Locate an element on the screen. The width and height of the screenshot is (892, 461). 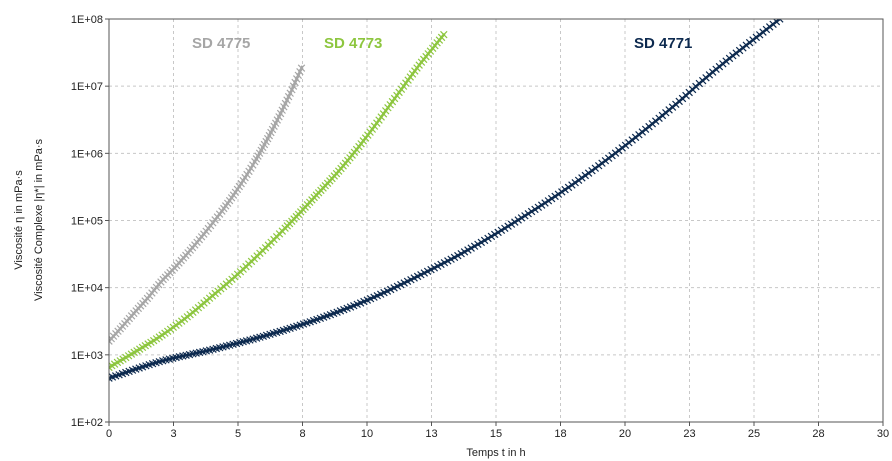
x-tick-label: 20 is located at coordinates (625, 434).